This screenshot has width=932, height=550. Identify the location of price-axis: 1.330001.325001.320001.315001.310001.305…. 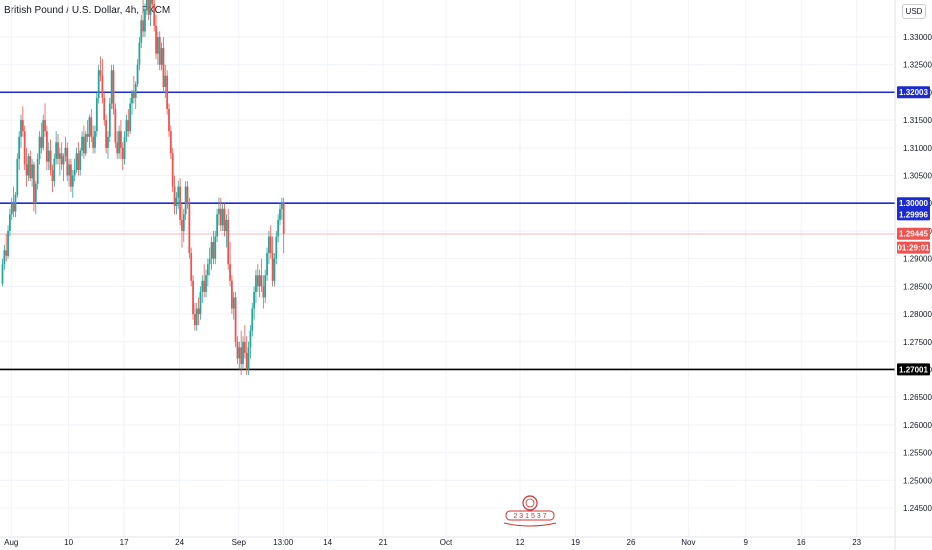
(917, 273).